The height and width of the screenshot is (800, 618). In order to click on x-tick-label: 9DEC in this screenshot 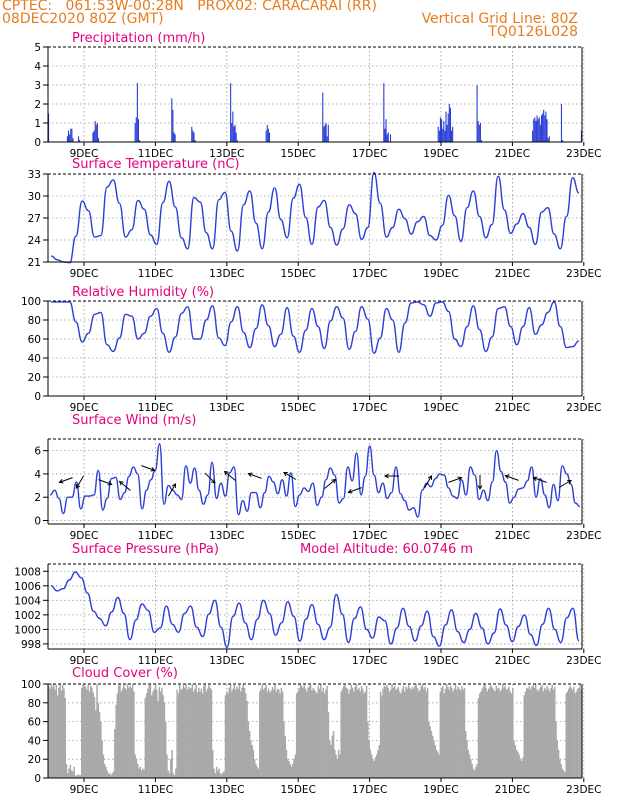, I will do `click(84, 274)`.